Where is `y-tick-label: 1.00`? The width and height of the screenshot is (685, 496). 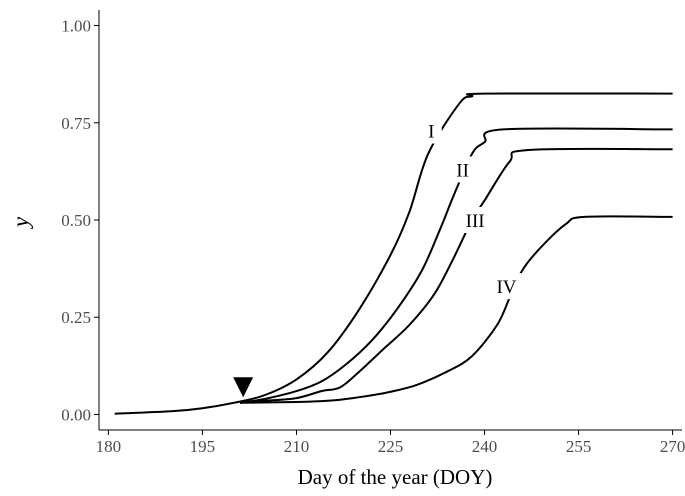 y-tick-label: 1.00 is located at coordinates (76, 26).